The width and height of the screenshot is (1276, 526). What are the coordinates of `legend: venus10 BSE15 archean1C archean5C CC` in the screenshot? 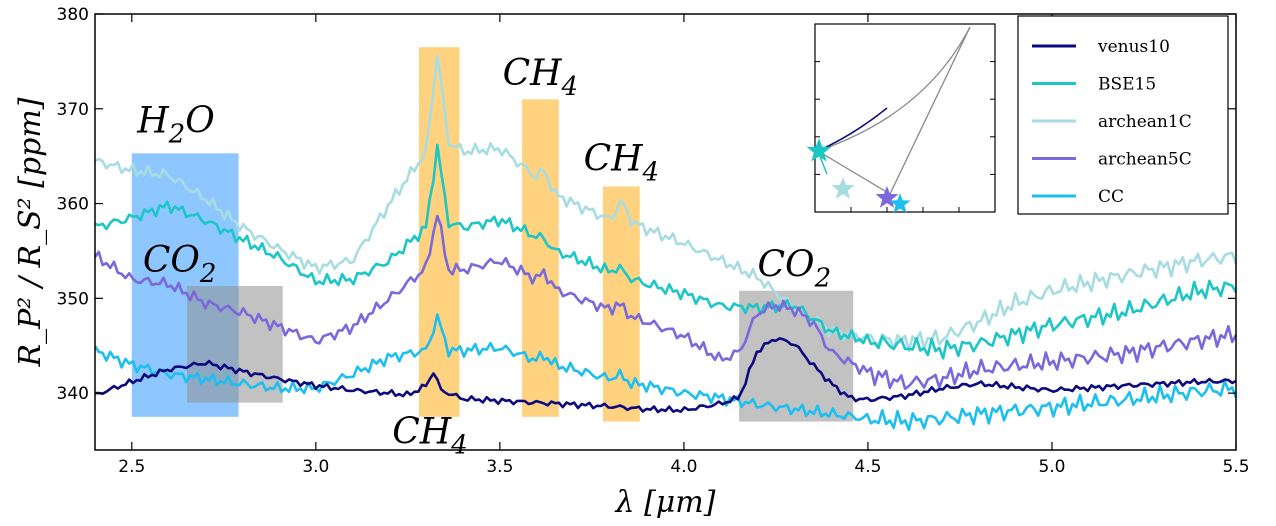 It's located at (1123, 115).